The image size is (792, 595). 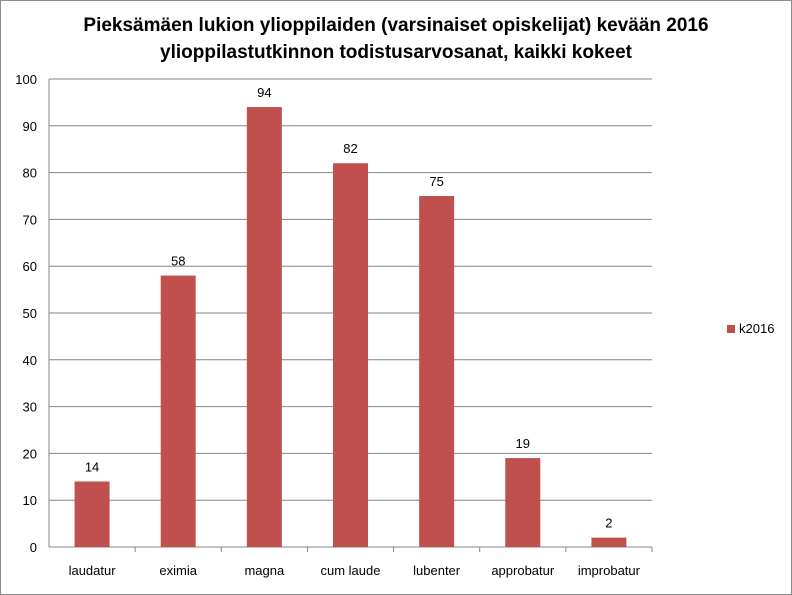 I want to click on bar-magna, so click(x=264, y=327).